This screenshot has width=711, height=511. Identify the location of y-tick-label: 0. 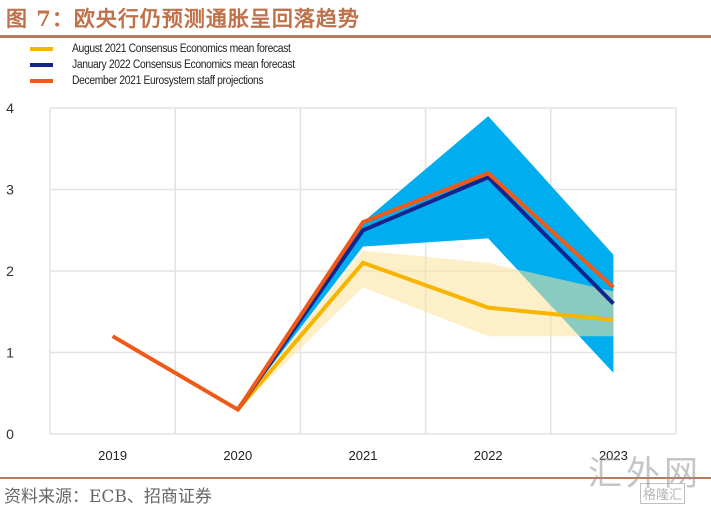
(10, 434).